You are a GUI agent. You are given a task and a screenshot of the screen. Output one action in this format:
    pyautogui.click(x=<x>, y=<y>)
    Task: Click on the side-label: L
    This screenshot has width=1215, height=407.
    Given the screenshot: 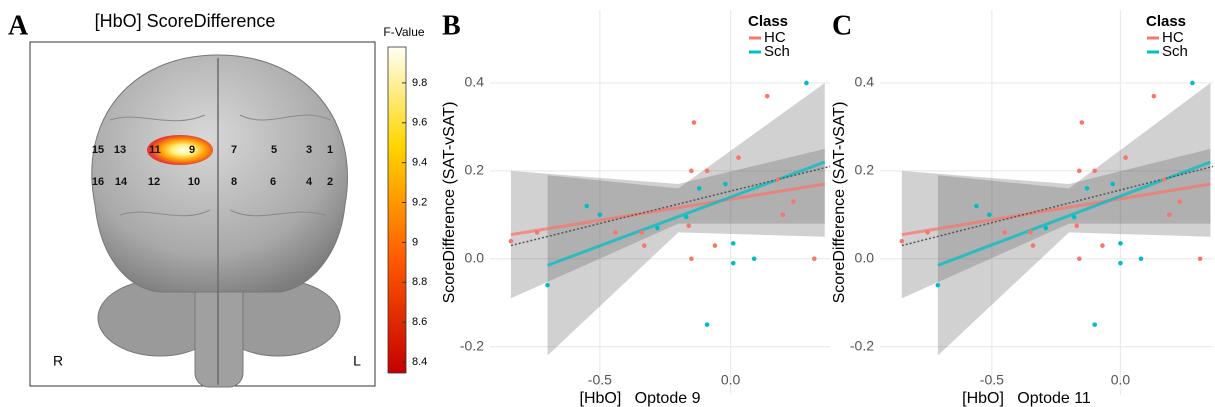 What is the action you would take?
    pyautogui.click(x=357, y=361)
    